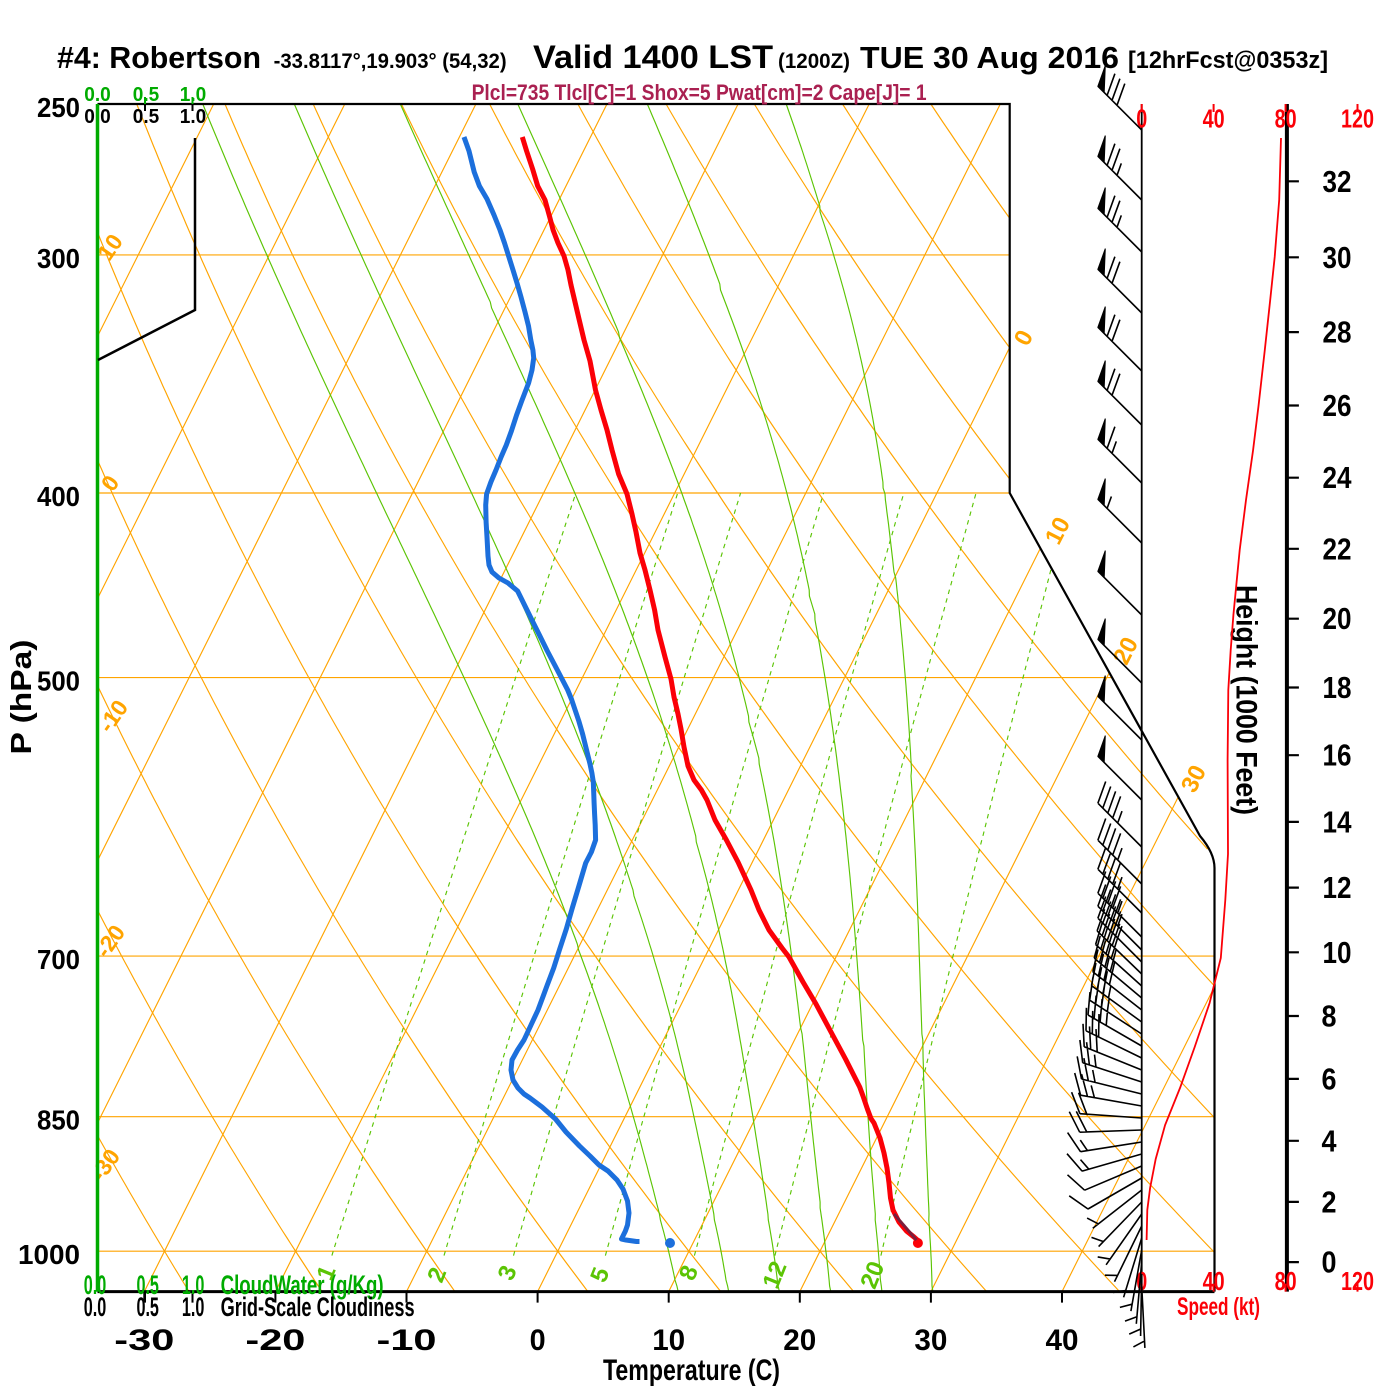 This screenshot has height=1400, width=1400. Describe the element at coordinates (144, 1340) in the screenshot. I see `svg-text: -30` at that location.